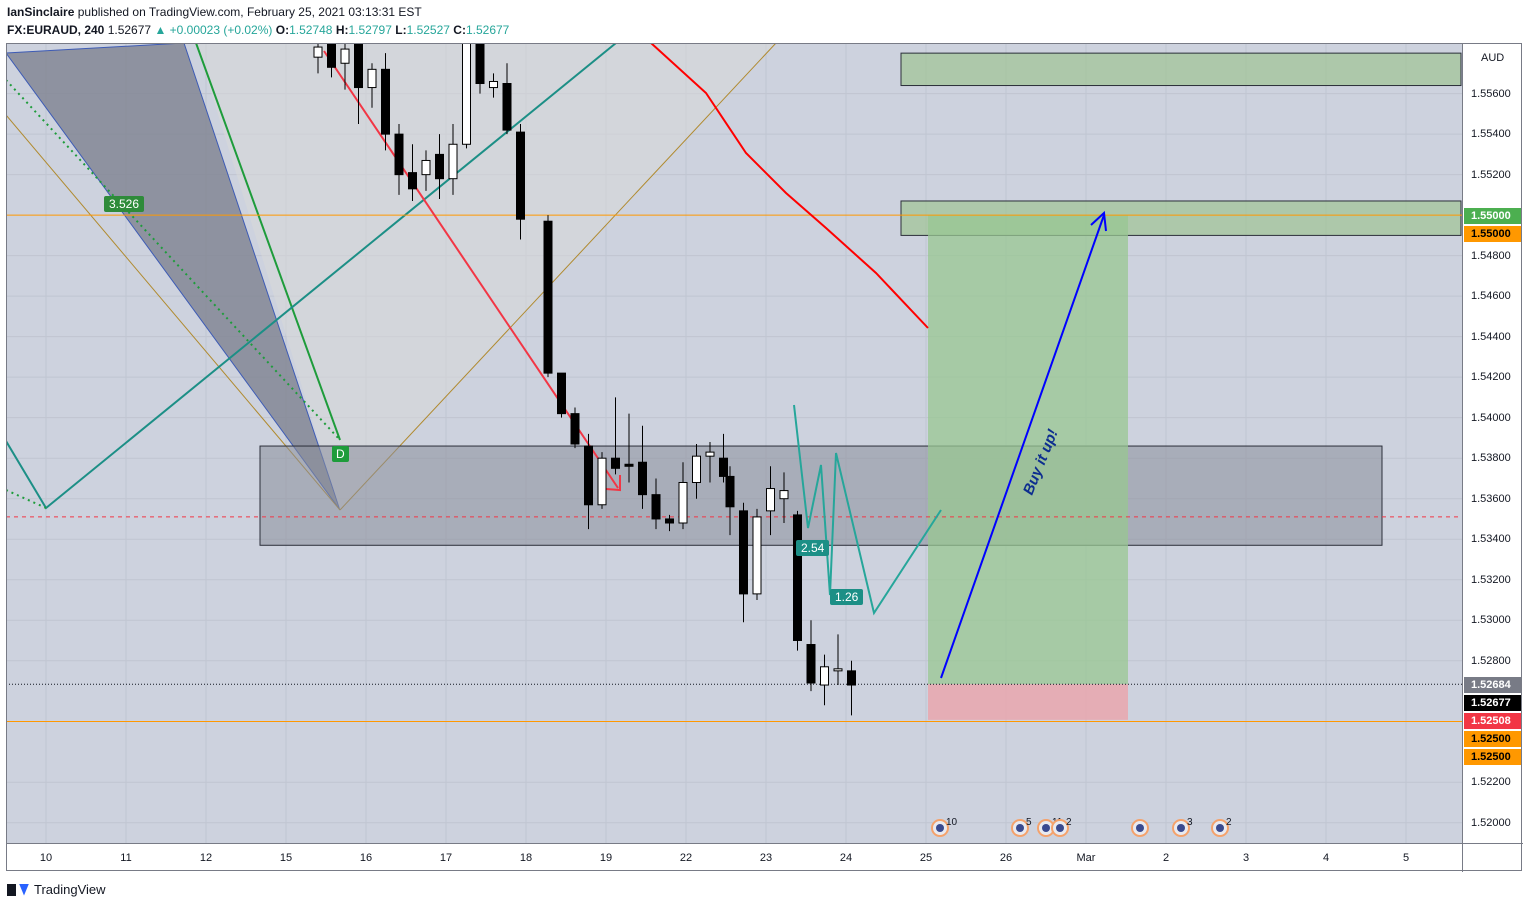  What do you see at coordinates (1491, 498) in the screenshot?
I see `price-tick: 1.53600` at bounding box center [1491, 498].